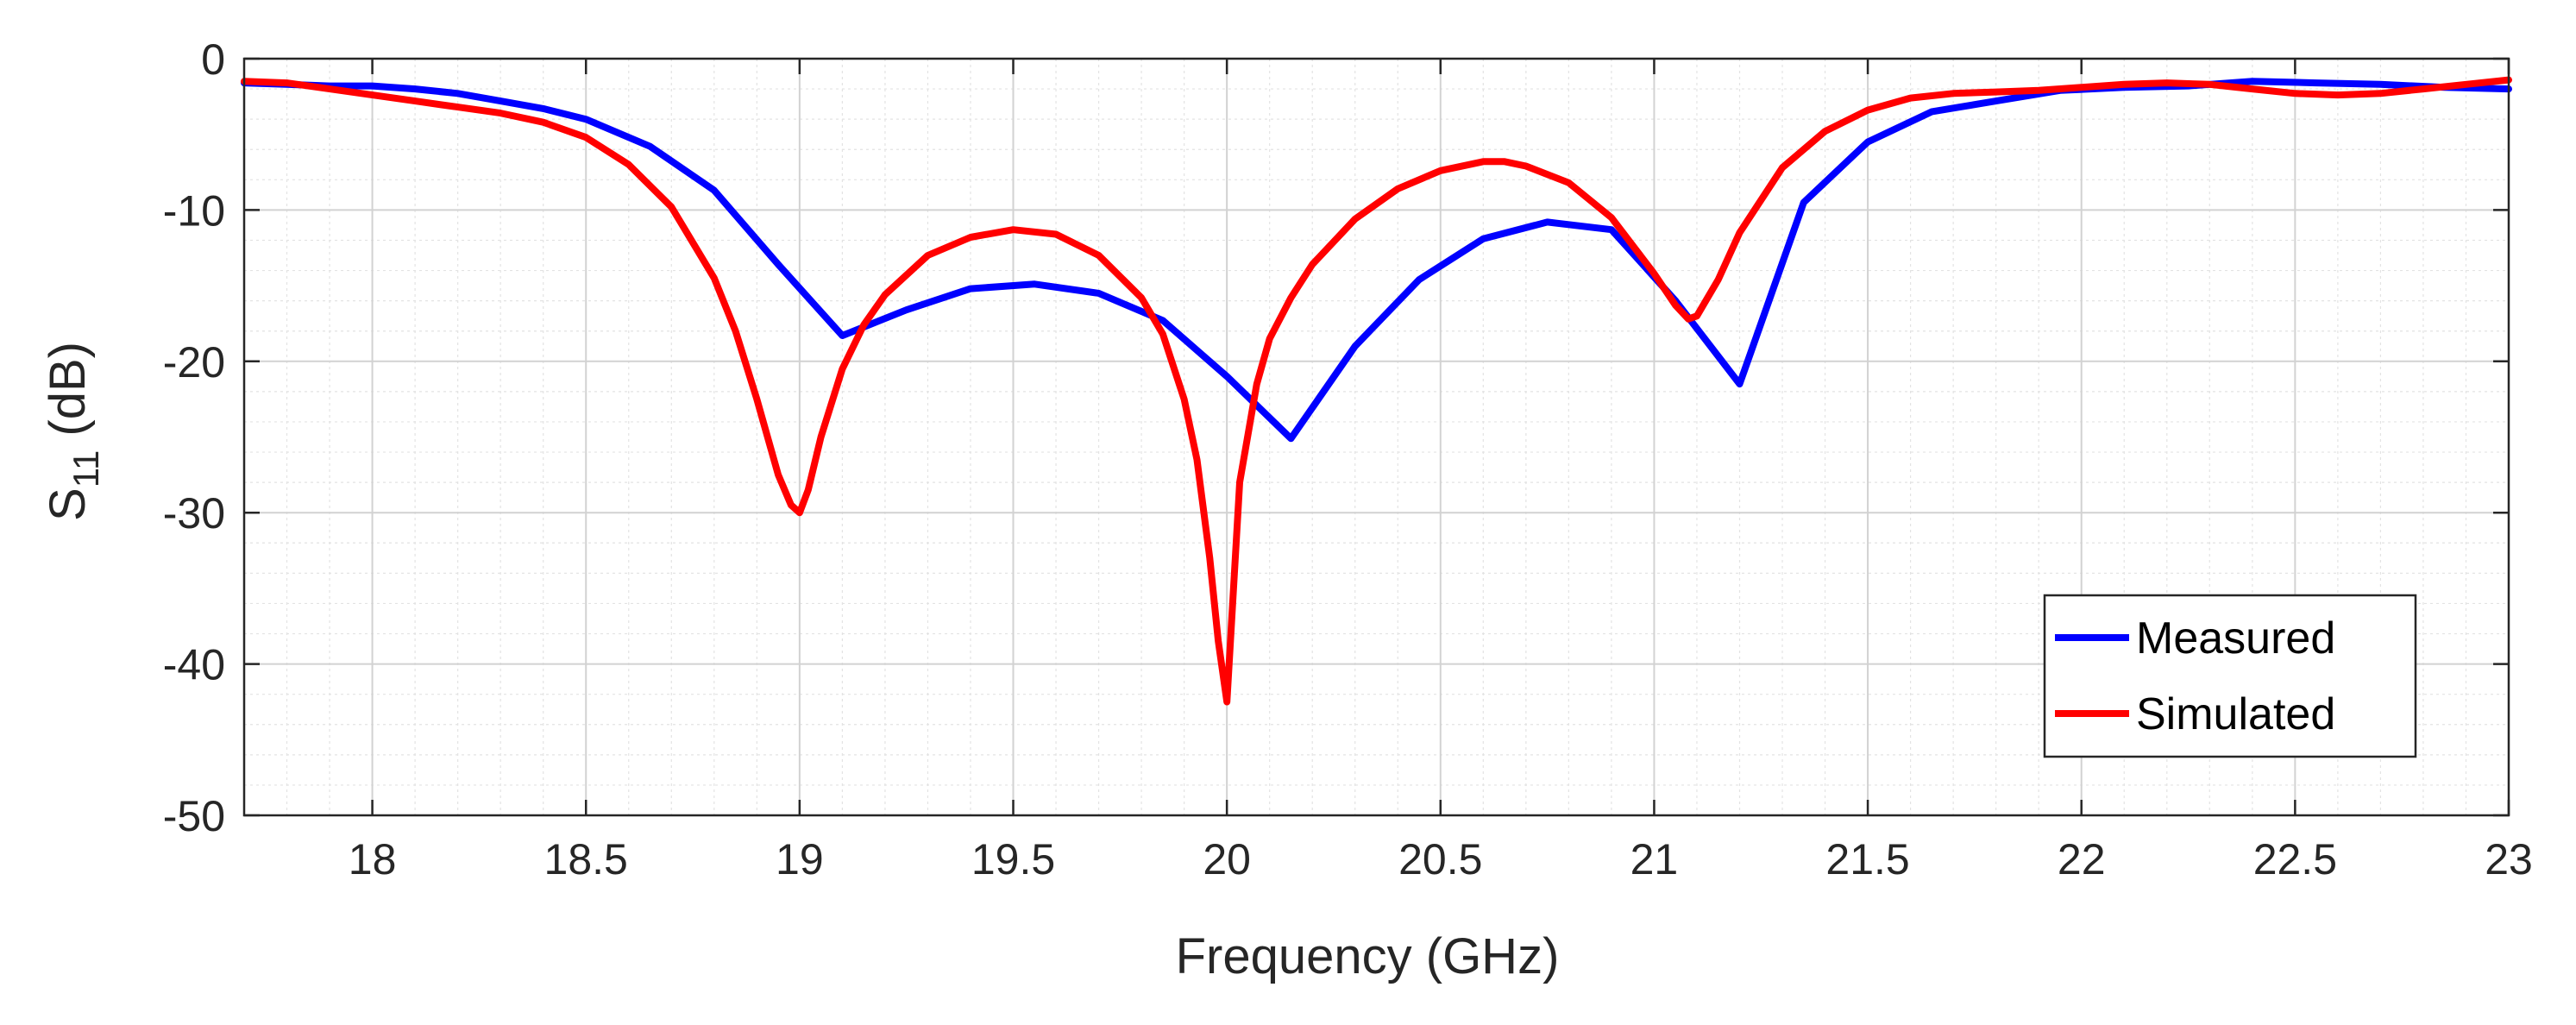 The image size is (2576, 1025). What do you see at coordinates (213, 59) in the screenshot?
I see `y-tick-label: 0` at bounding box center [213, 59].